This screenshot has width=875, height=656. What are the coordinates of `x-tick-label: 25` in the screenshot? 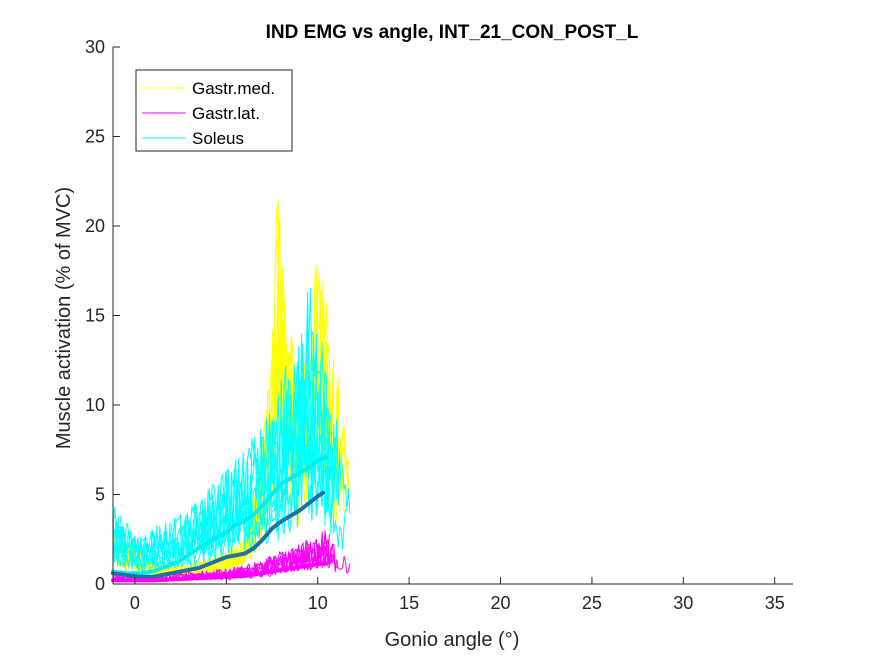 It's located at (592, 603).